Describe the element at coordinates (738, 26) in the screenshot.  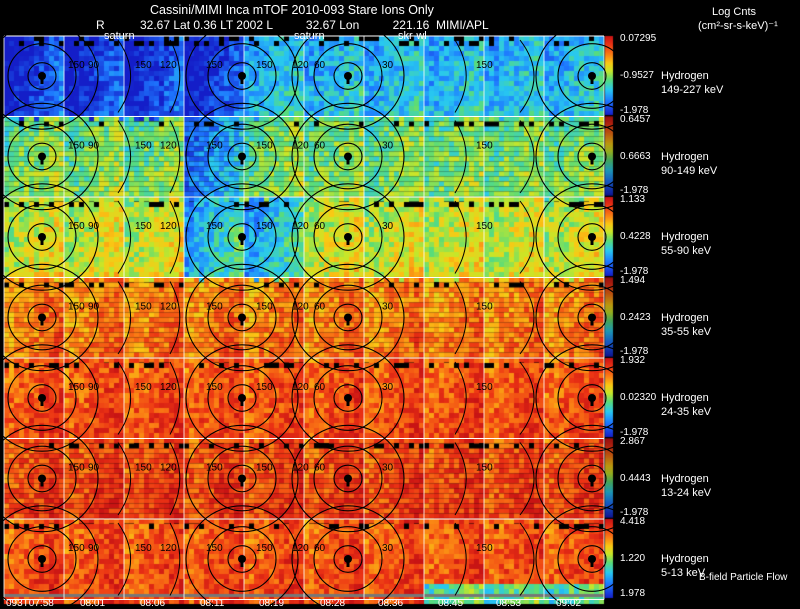
I see `legend-units: (cm²-sr-s-keV)⁻¹` at that location.